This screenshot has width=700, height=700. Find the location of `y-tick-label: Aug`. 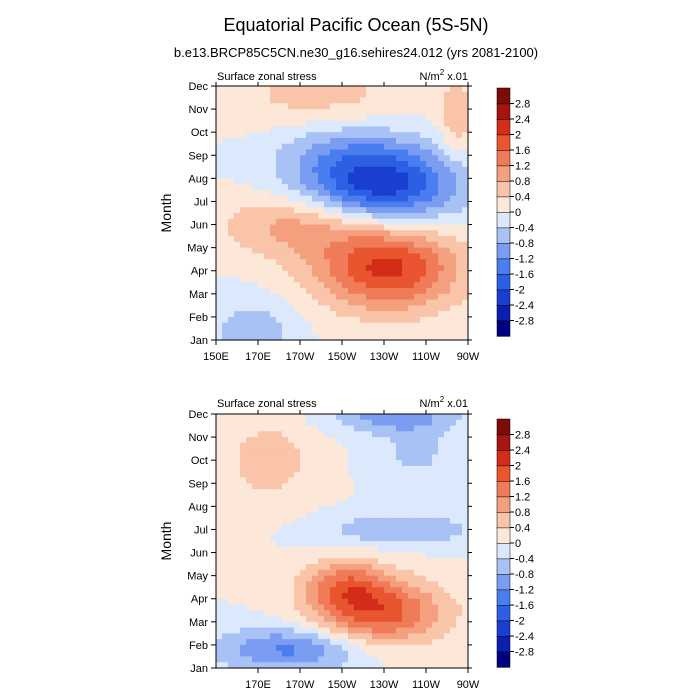

y-tick-label: Aug is located at coordinates (198, 179).